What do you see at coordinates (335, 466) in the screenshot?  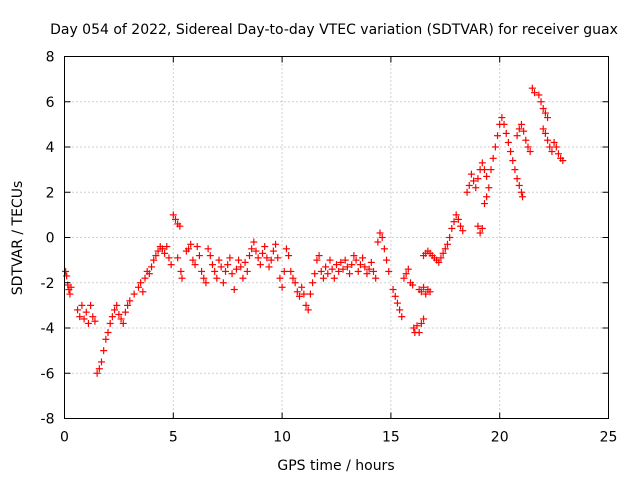 I see `x-axis-title: GPS time / hours` at bounding box center [335, 466].